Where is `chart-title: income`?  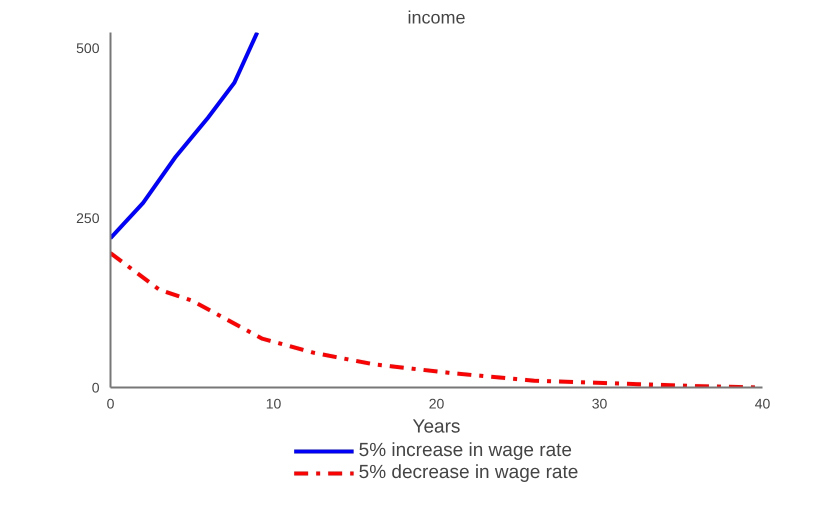
chart-title: income is located at coordinates (436, 18).